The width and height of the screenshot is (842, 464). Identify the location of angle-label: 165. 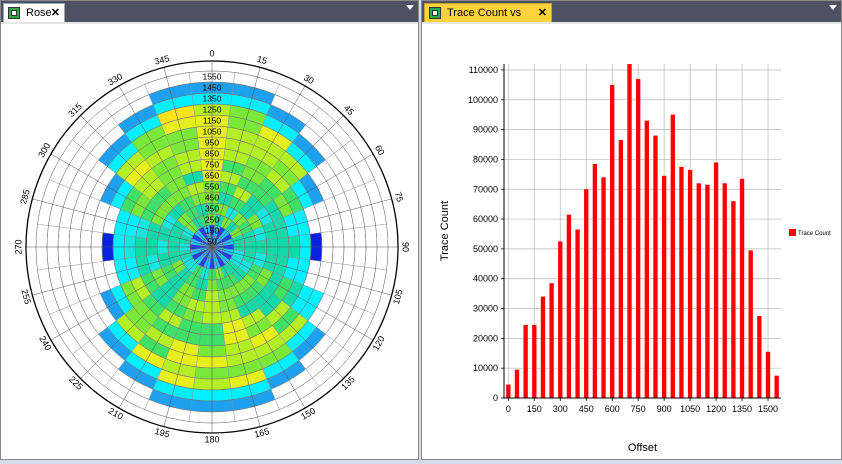
(261, 433).